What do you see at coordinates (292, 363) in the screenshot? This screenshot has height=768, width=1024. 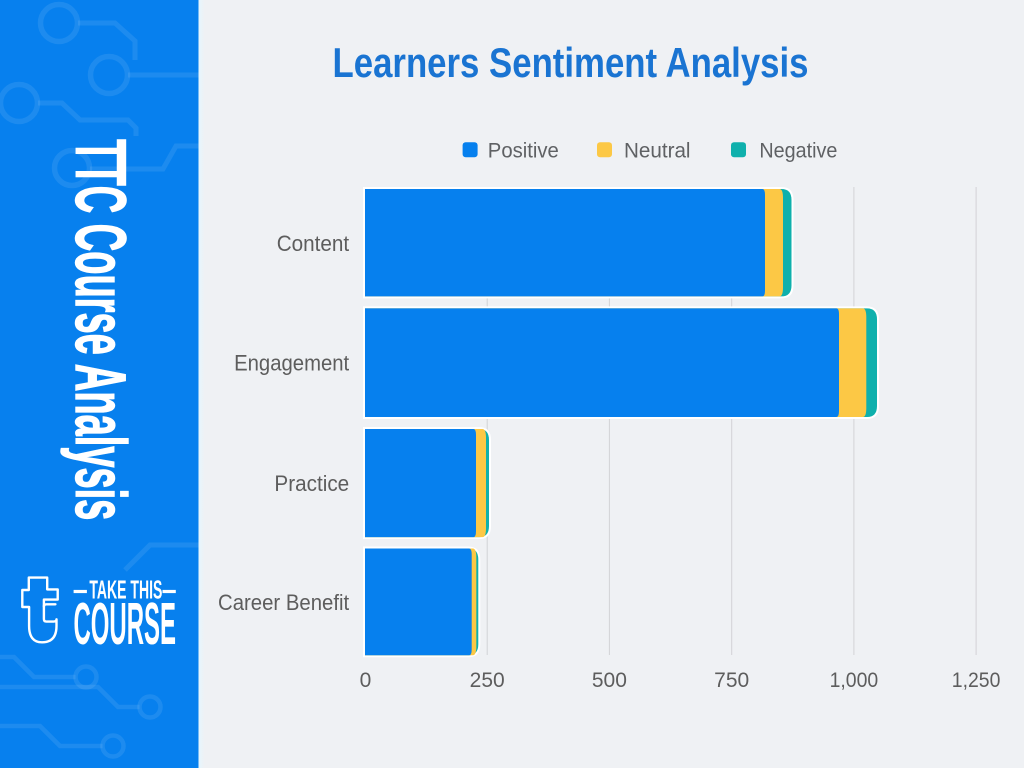 I see `svg-text: Engagement` at bounding box center [292, 363].